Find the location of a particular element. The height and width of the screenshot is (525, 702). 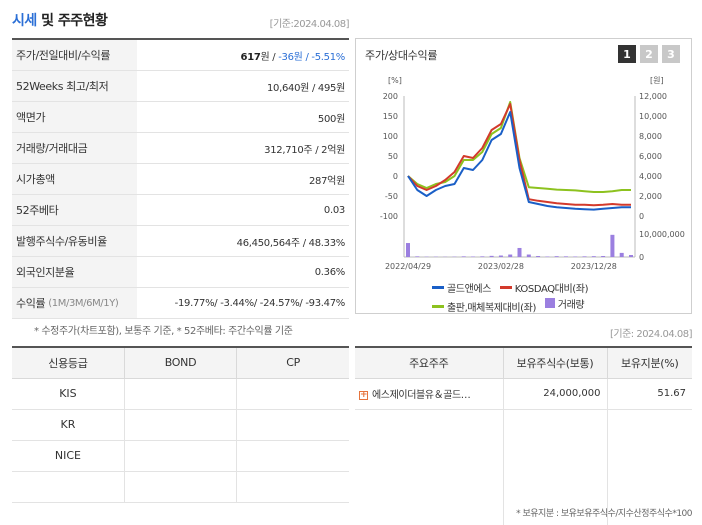

info-value: 287억원 is located at coordinates (327, 181).